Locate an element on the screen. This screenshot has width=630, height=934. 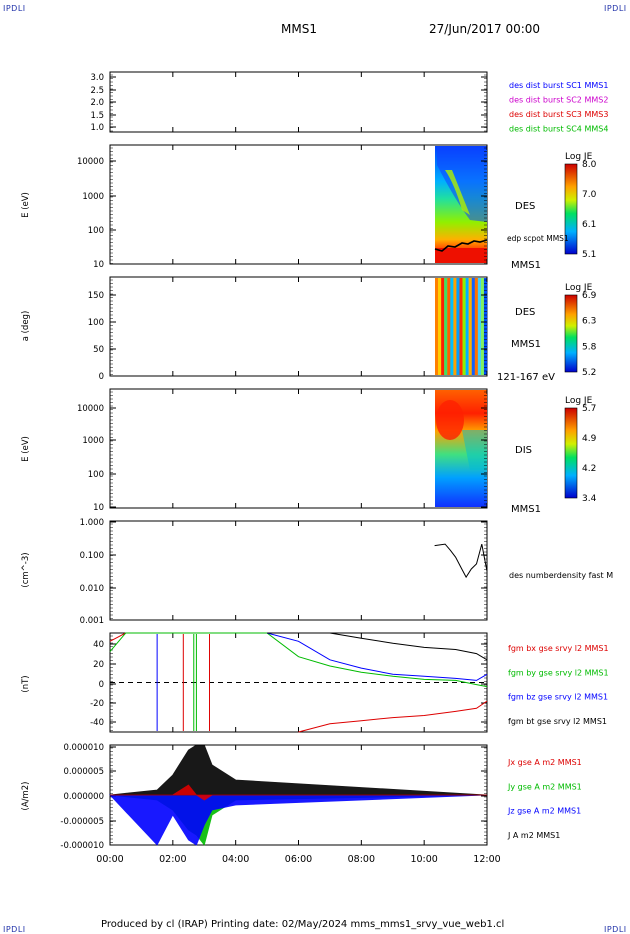
edp-scpot-line is located at coordinates (461, 245).